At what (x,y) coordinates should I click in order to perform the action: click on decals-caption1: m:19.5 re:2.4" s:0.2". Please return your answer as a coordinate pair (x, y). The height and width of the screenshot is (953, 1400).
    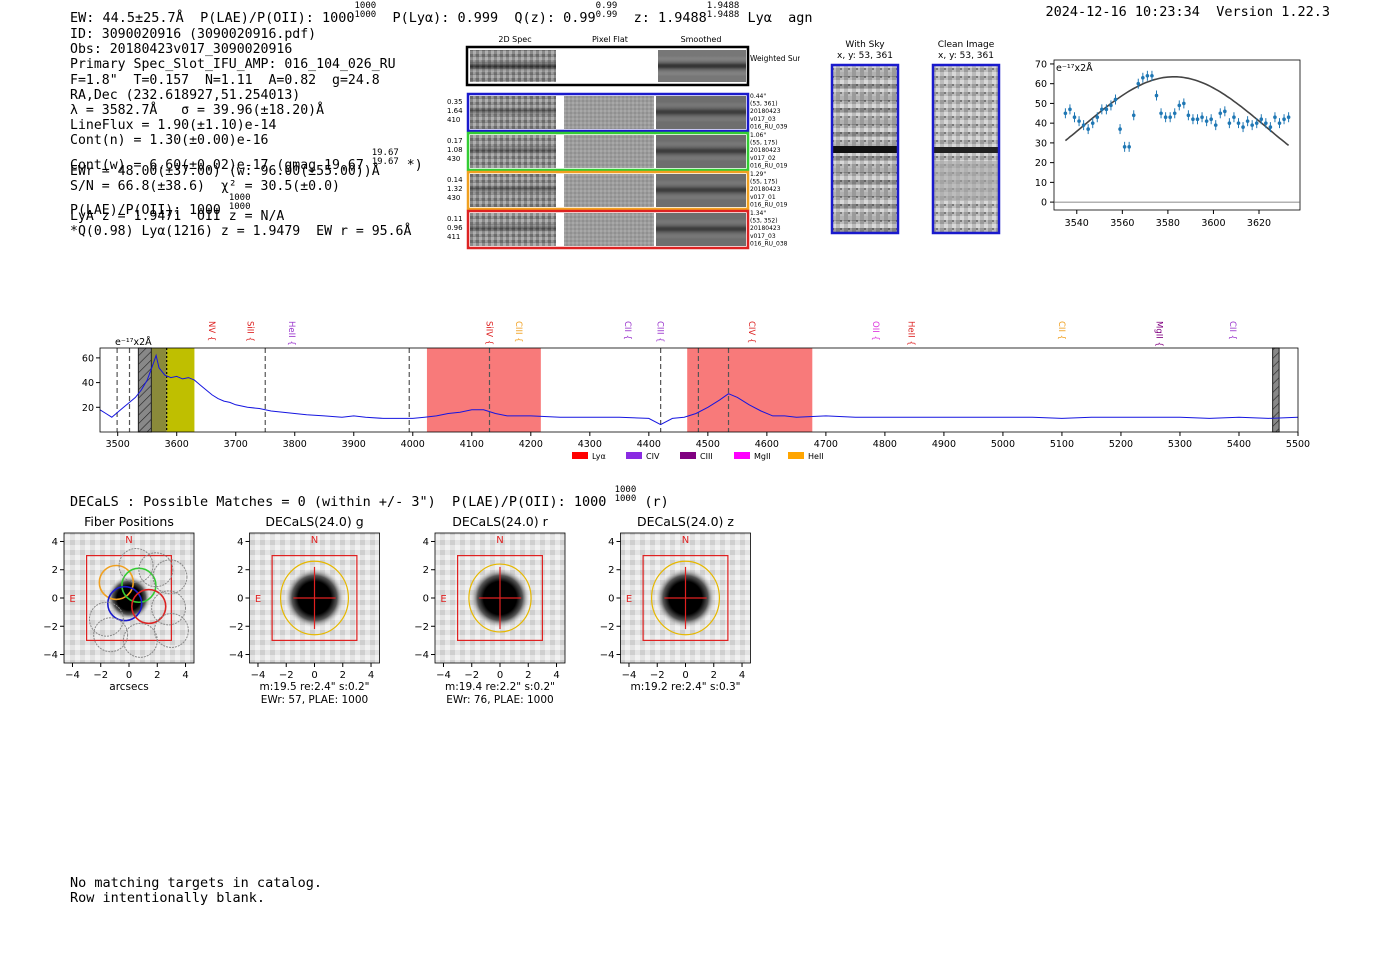
    Looking at the image, I should click on (315, 687).